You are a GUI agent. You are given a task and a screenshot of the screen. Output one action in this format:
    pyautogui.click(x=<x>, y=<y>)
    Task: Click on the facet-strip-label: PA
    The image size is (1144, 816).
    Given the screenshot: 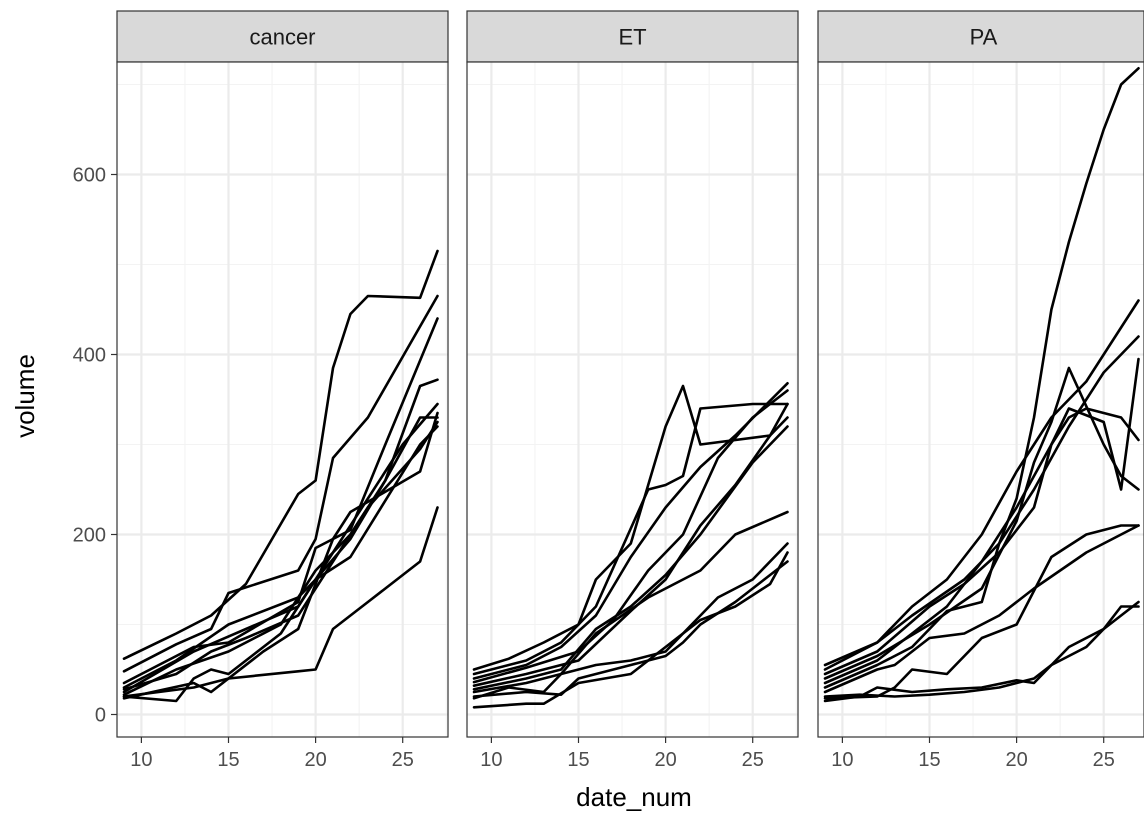 What is the action you would take?
    pyautogui.click(x=984, y=37)
    